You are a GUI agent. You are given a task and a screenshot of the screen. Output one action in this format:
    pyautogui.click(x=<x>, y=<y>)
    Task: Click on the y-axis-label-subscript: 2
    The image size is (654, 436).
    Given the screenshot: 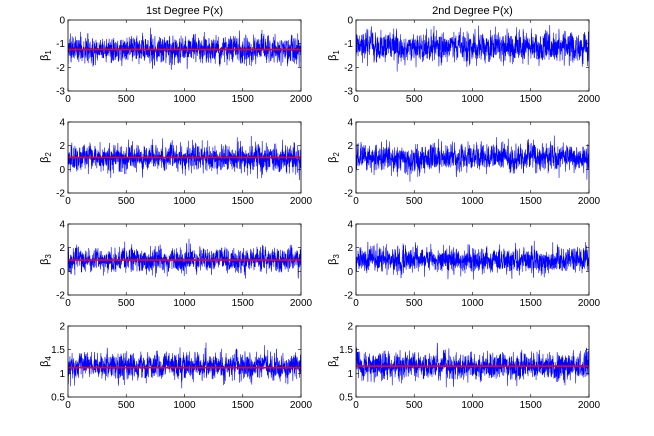 What is the action you would take?
    pyautogui.click(x=336, y=154)
    